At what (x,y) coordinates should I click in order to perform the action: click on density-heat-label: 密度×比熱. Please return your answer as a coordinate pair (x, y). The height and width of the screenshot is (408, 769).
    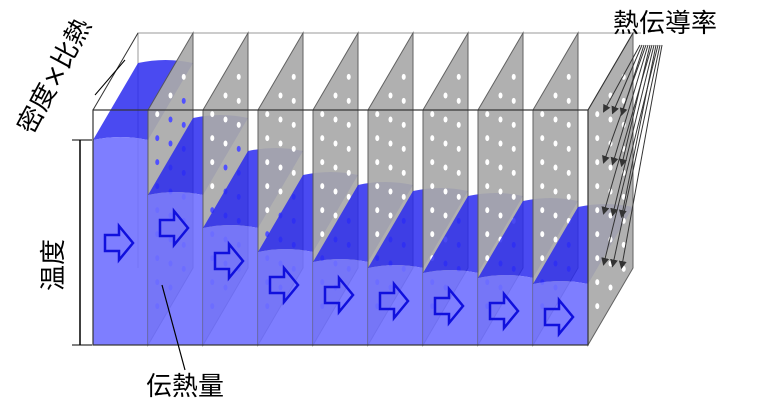
    Looking at the image, I should click on (55, 76).